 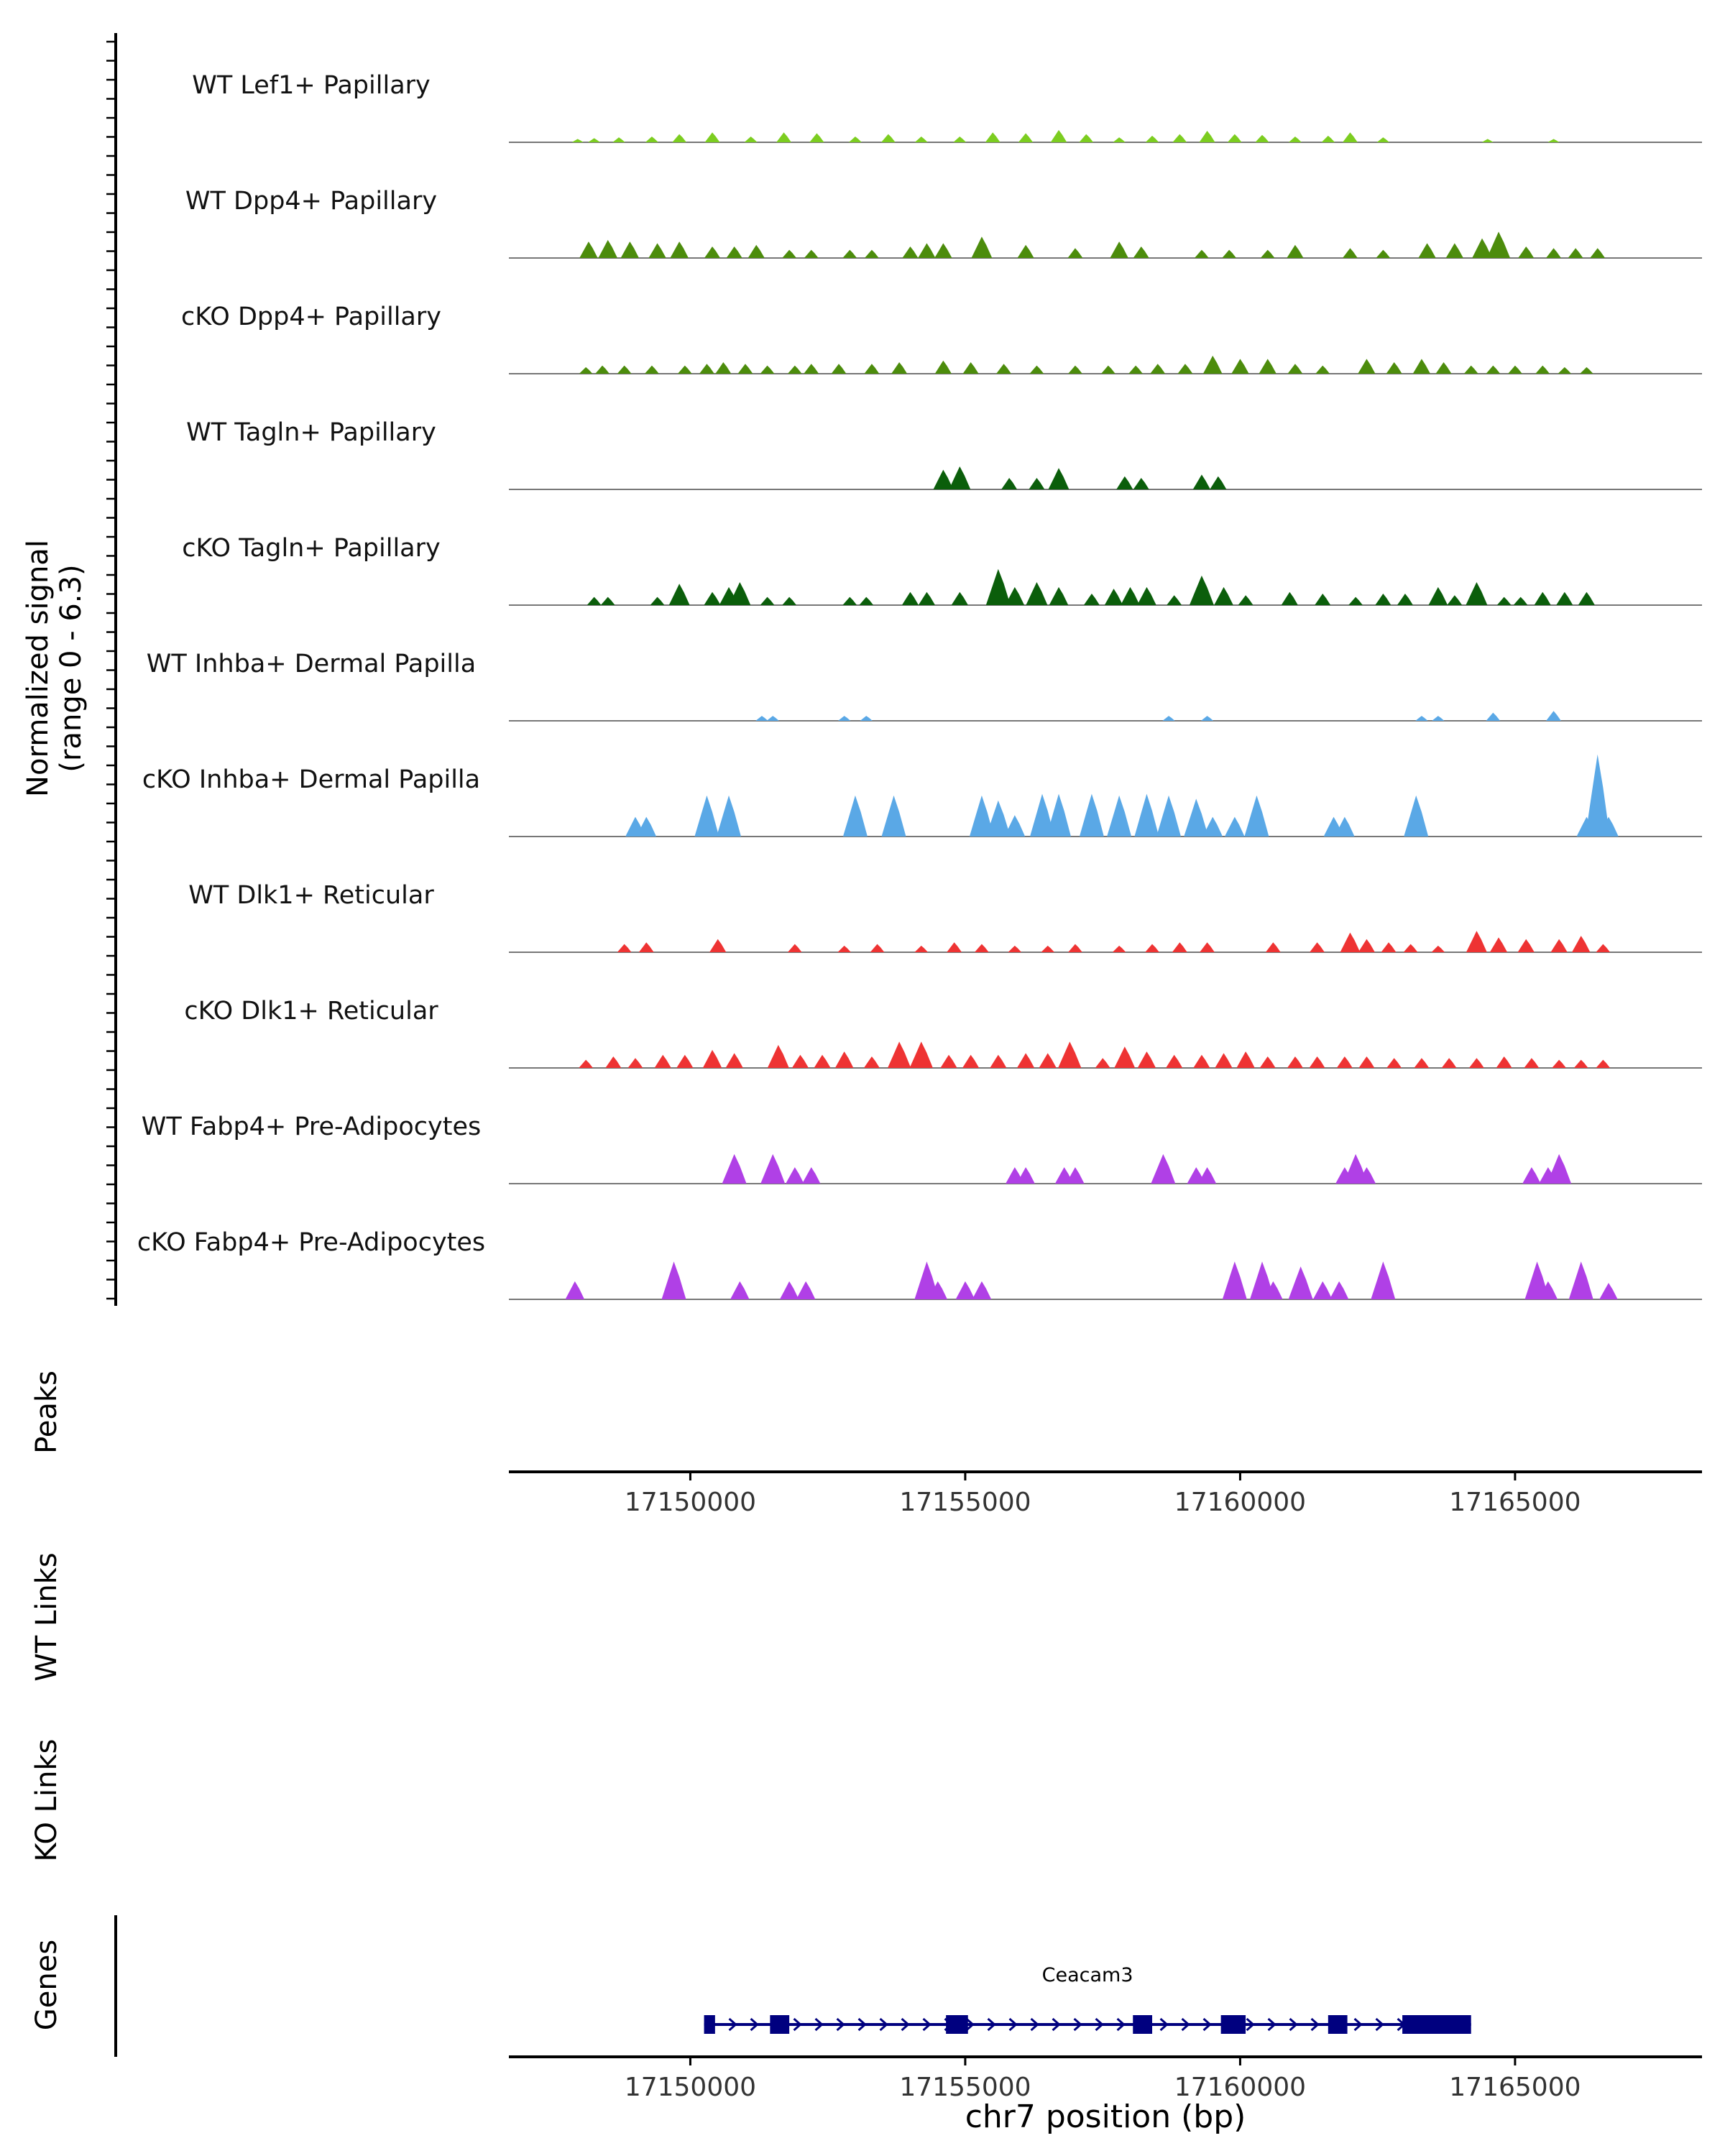 What do you see at coordinates (1087, 1999) in the screenshot?
I see `gene-model: Ceacam3` at bounding box center [1087, 1999].